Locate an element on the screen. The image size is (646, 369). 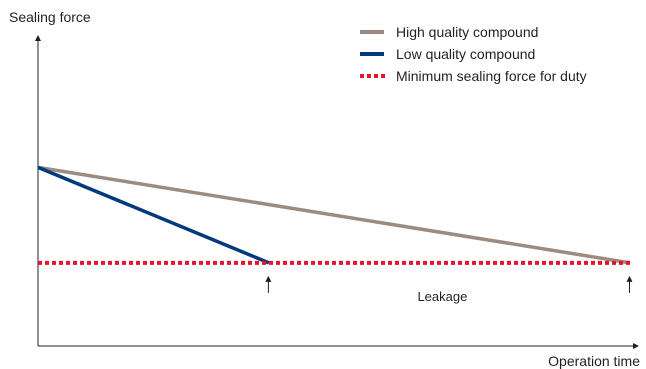
y-axis-label: Sealing force is located at coordinates (50, 17).